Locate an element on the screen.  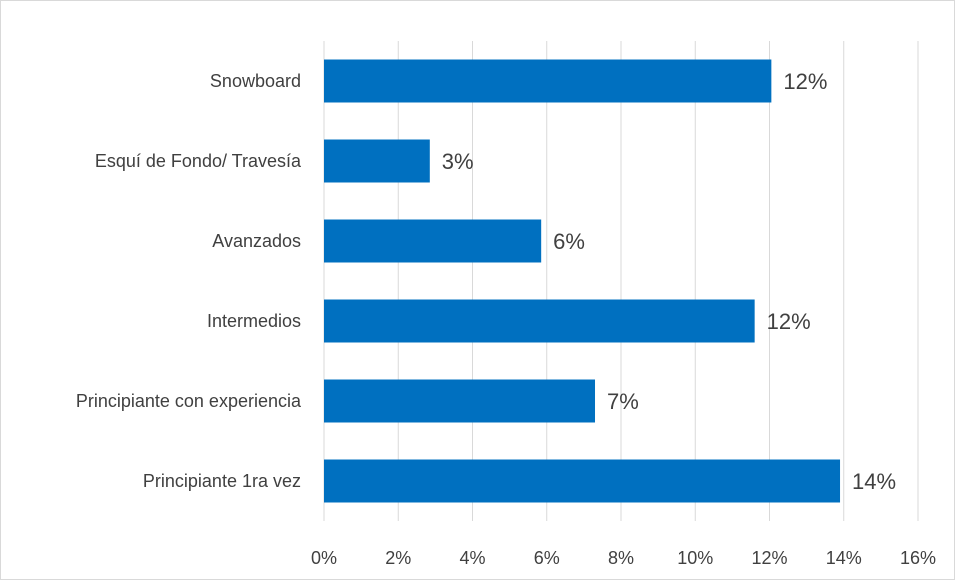
data-label: 3% is located at coordinates (458, 161).